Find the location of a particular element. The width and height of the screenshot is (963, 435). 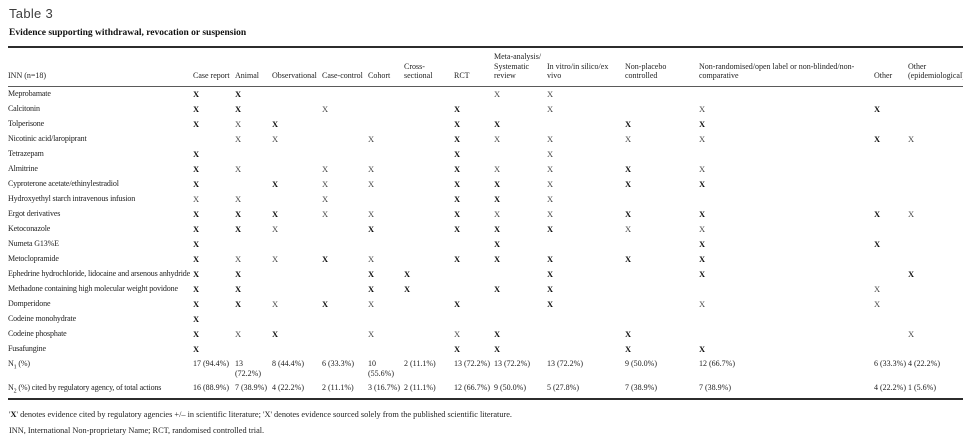

totals-label: N1 (%) is located at coordinates (19, 364).